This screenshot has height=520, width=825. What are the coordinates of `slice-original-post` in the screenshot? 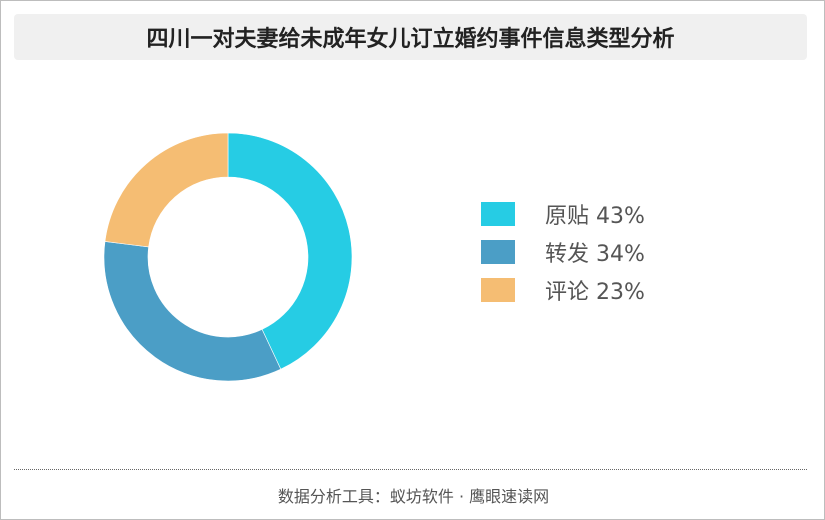 It's located at (290, 251).